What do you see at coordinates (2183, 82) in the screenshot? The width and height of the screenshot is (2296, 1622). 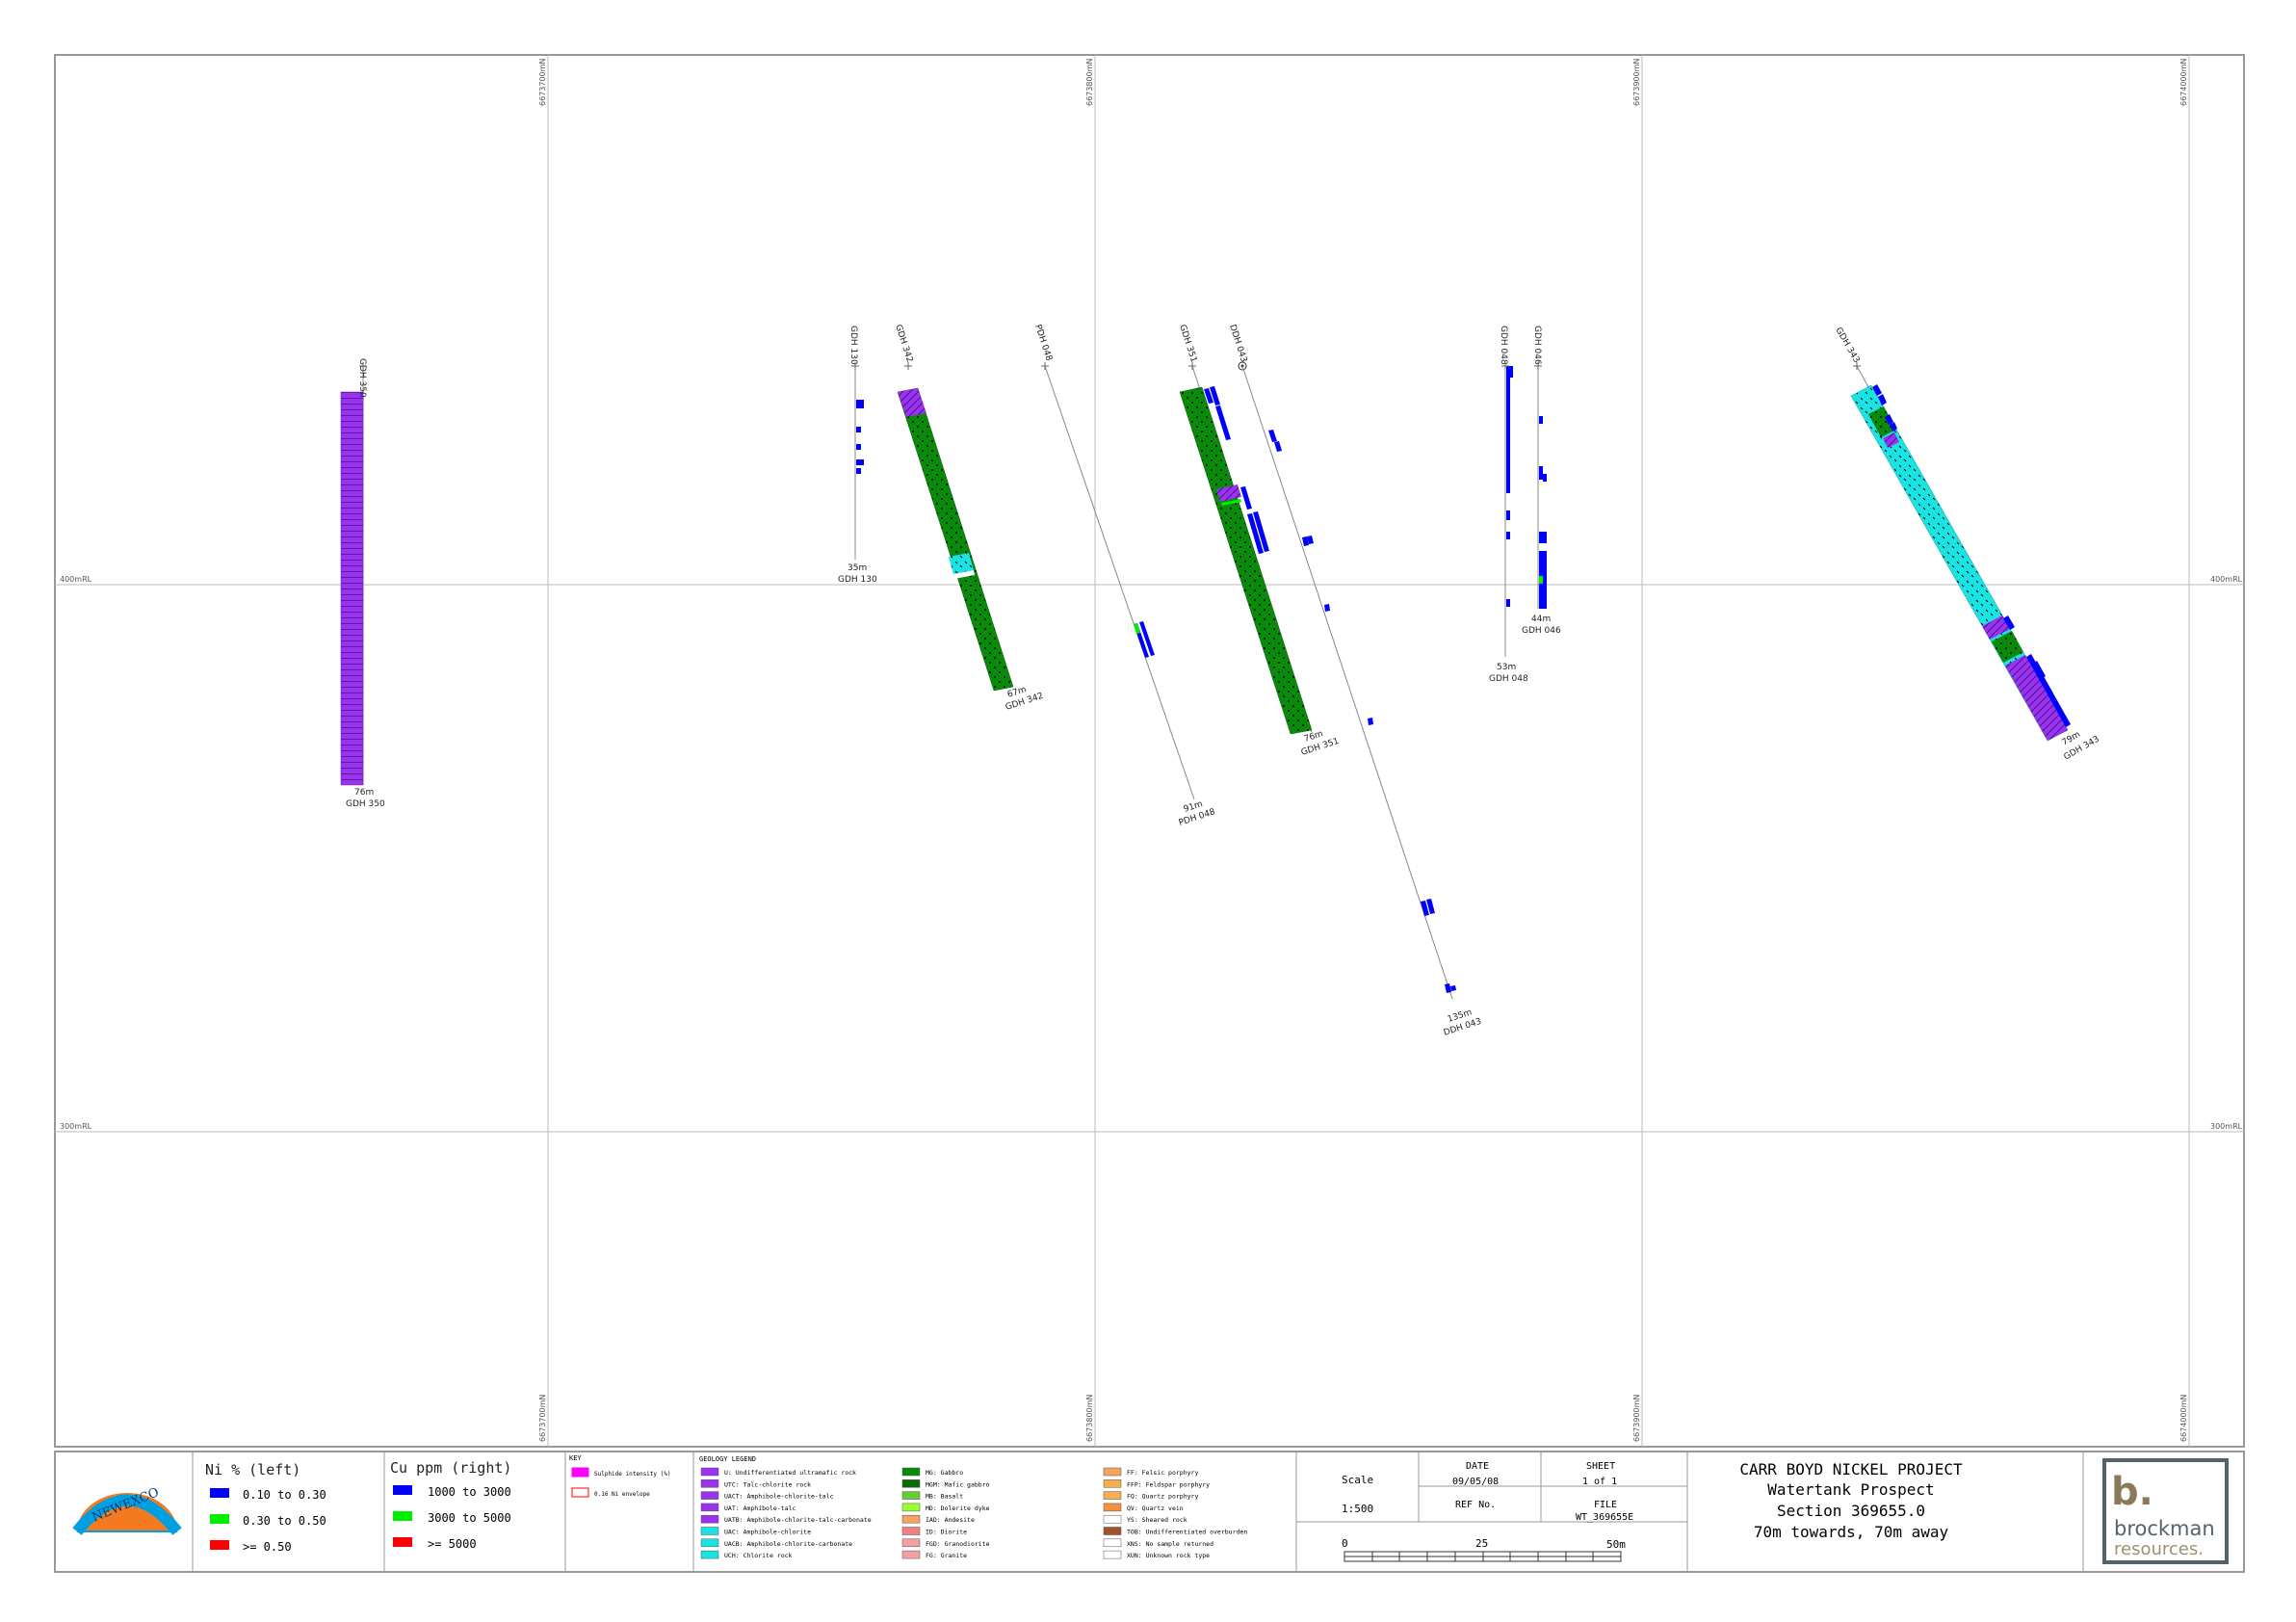 I see `easting-label-top: 6674000mN` at bounding box center [2183, 82].